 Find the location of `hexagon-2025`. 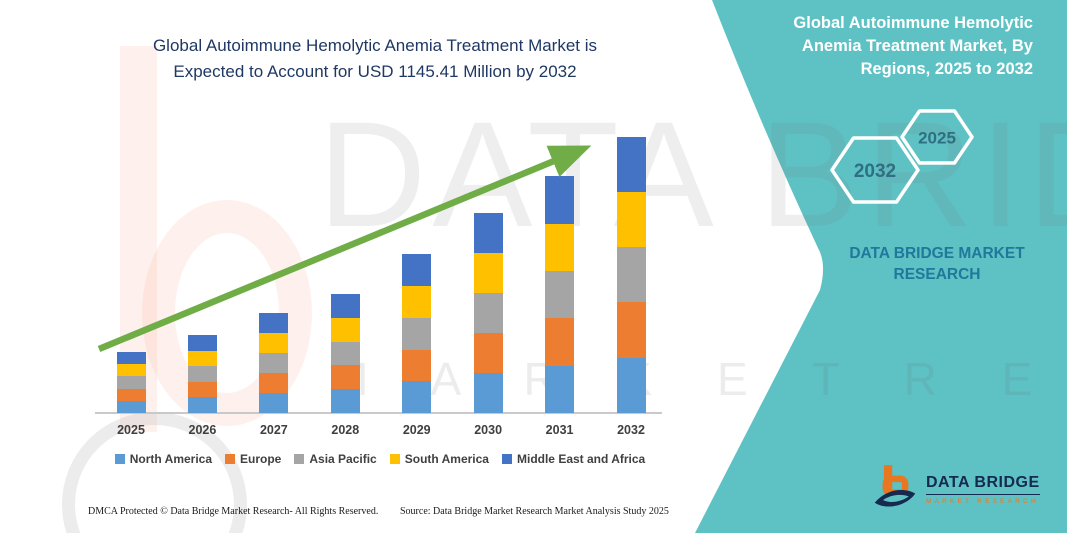

hexagon-2025 is located at coordinates (937, 137).